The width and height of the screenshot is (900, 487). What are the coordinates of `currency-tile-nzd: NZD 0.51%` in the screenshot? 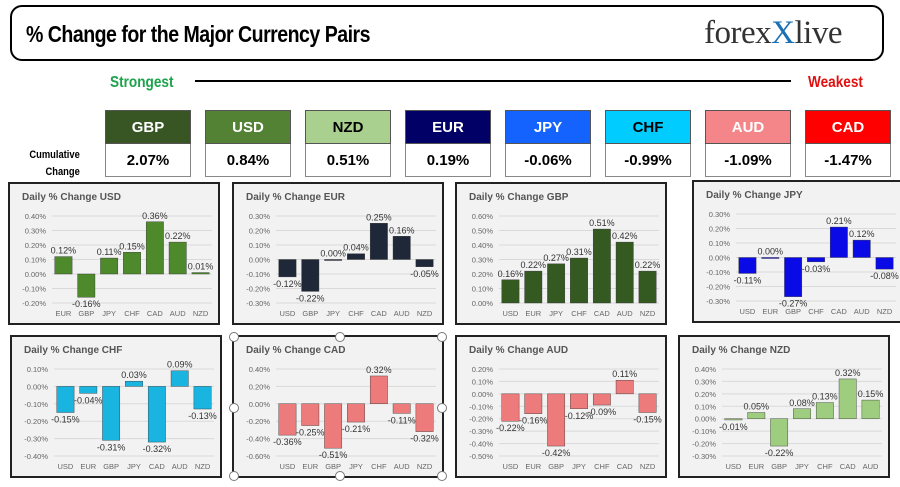 It's located at (348, 143).